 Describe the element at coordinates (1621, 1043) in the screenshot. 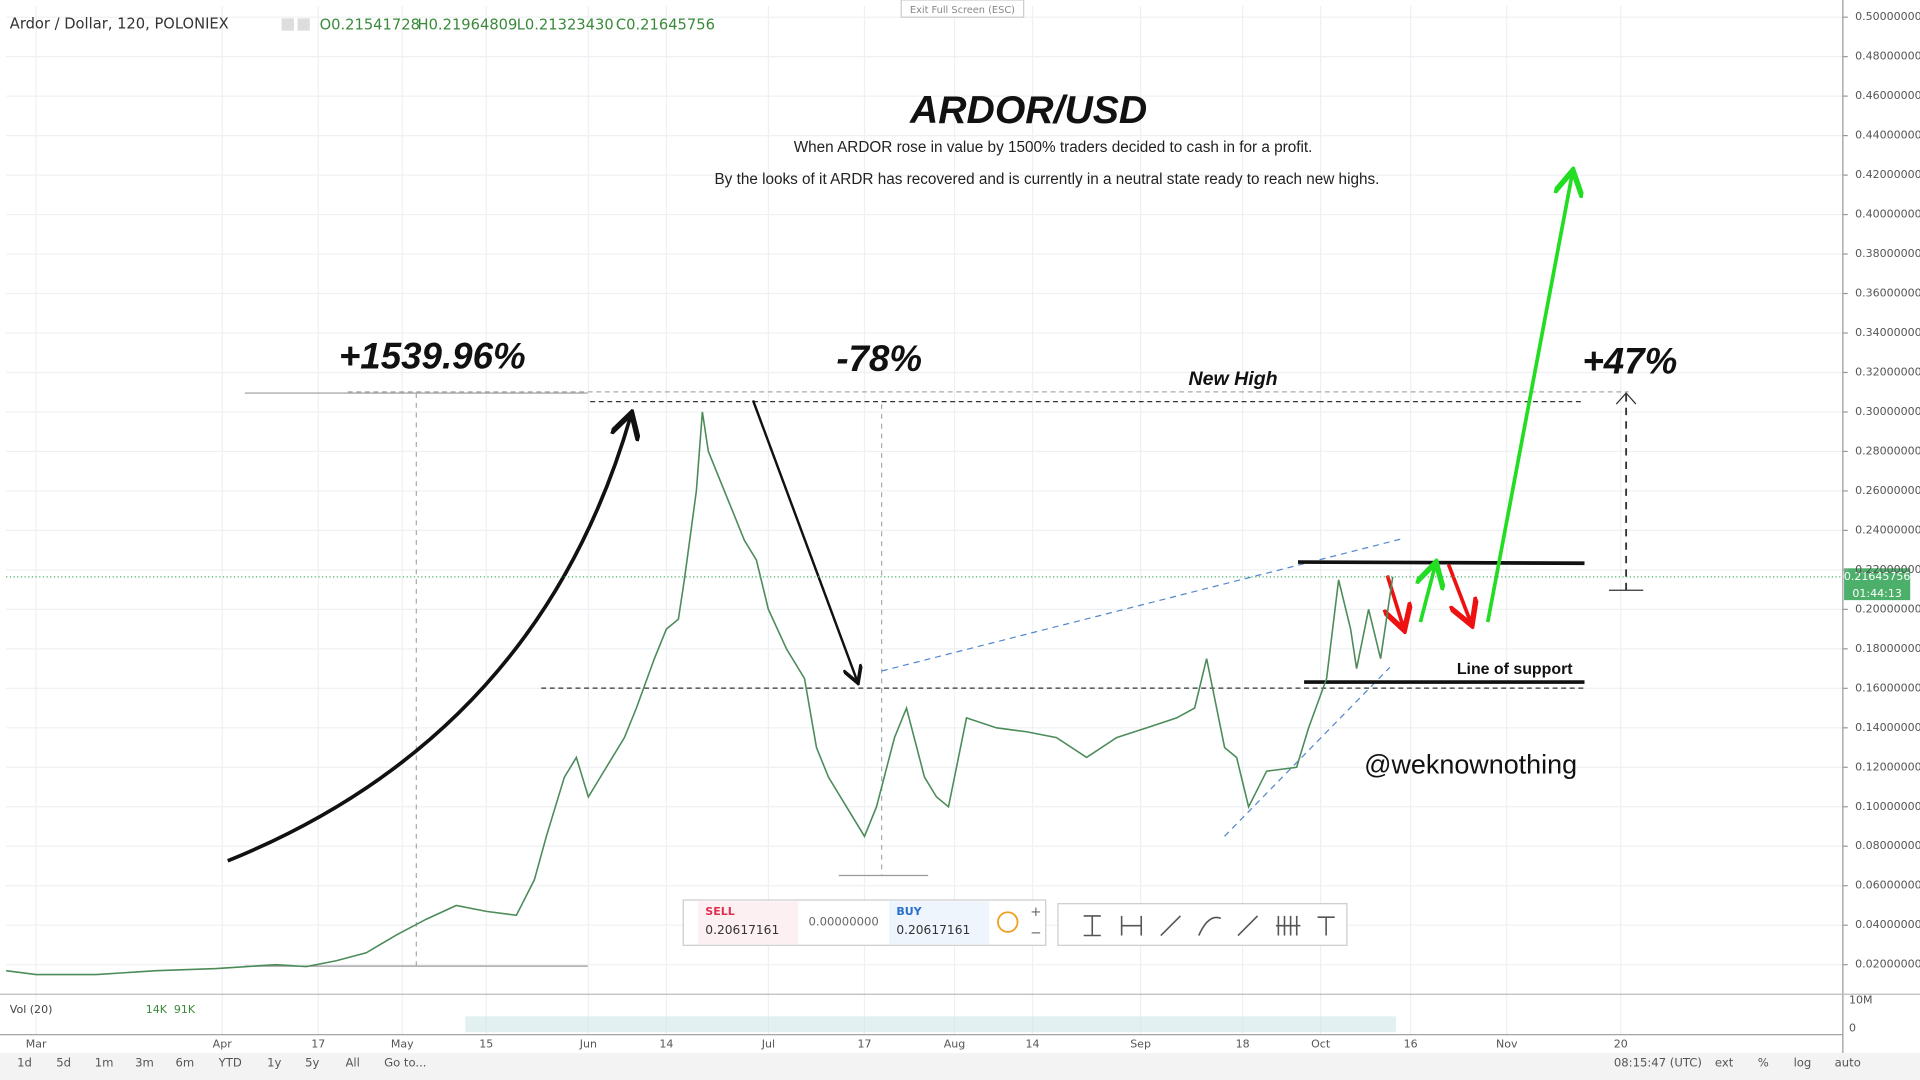

I see `x-tick-label: 20` at that location.